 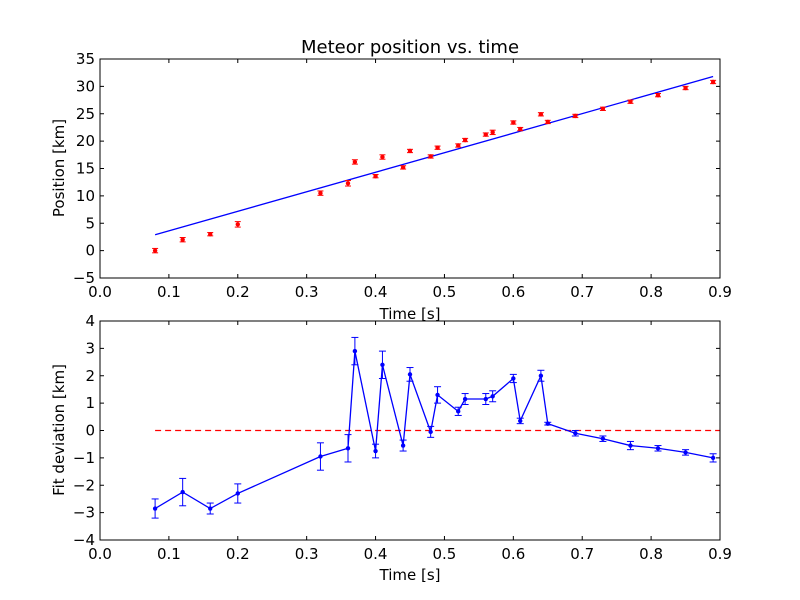 What do you see at coordinates (90, 403) in the screenshot?
I see `y-tick-label: 1` at bounding box center [90, 403].